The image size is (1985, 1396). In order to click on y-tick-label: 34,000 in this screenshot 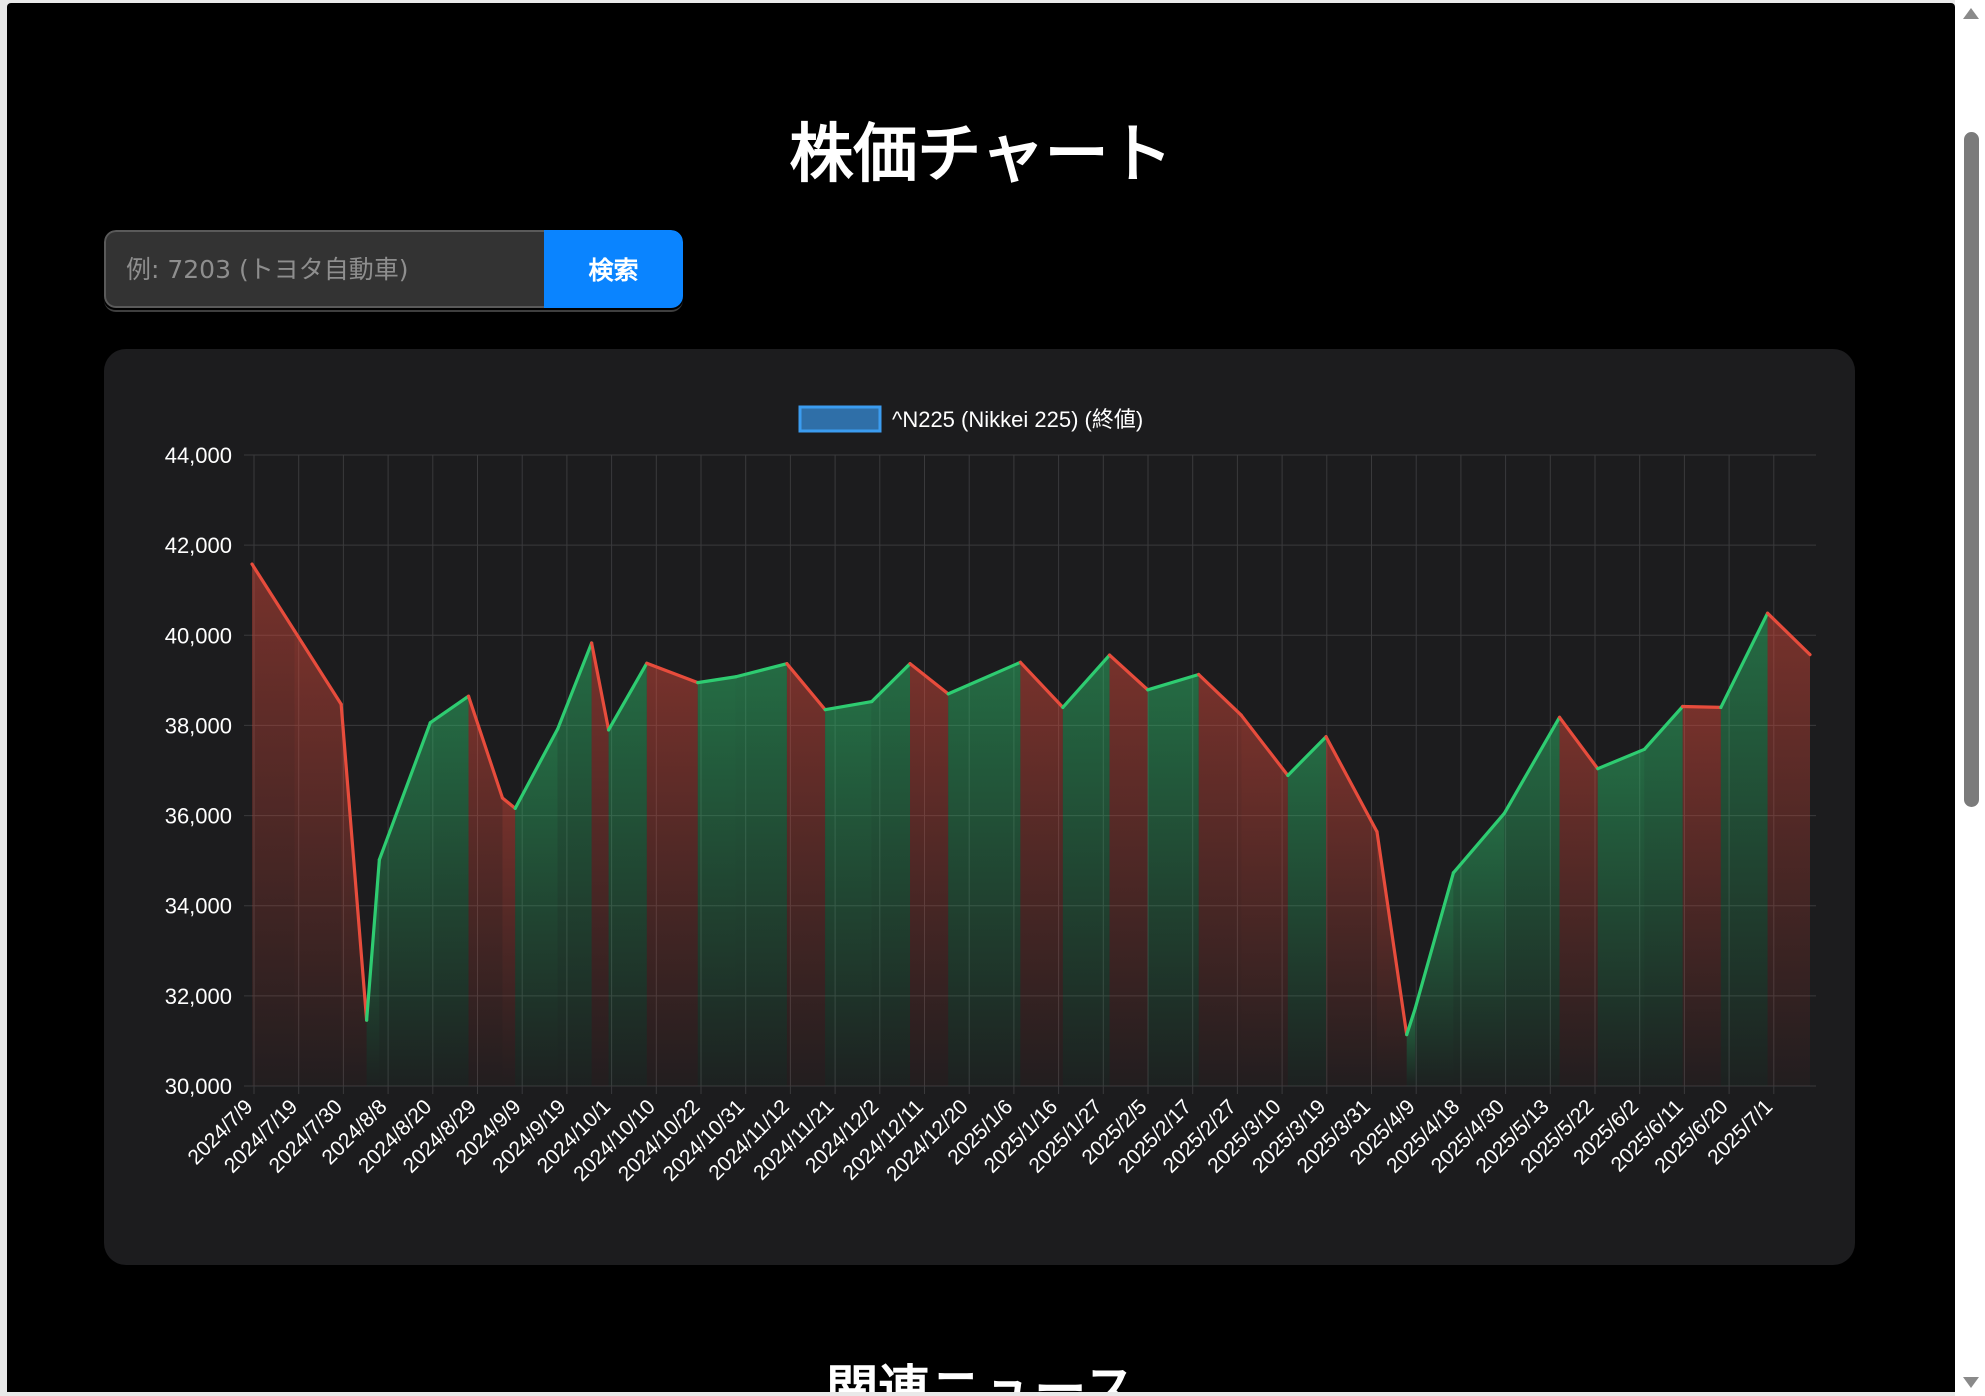, I will do `click(198, 906)`.